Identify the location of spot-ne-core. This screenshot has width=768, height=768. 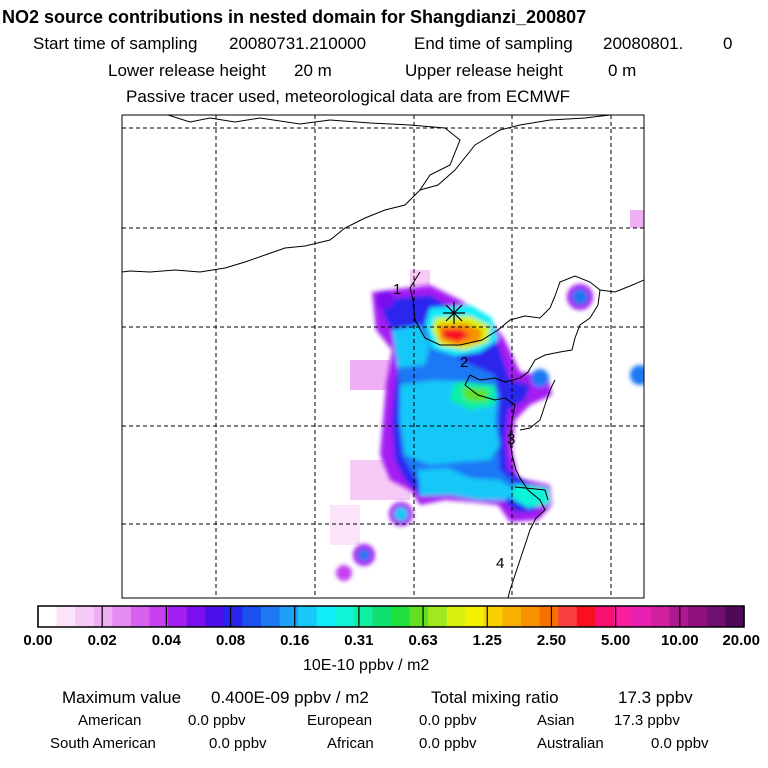
(580, 297).